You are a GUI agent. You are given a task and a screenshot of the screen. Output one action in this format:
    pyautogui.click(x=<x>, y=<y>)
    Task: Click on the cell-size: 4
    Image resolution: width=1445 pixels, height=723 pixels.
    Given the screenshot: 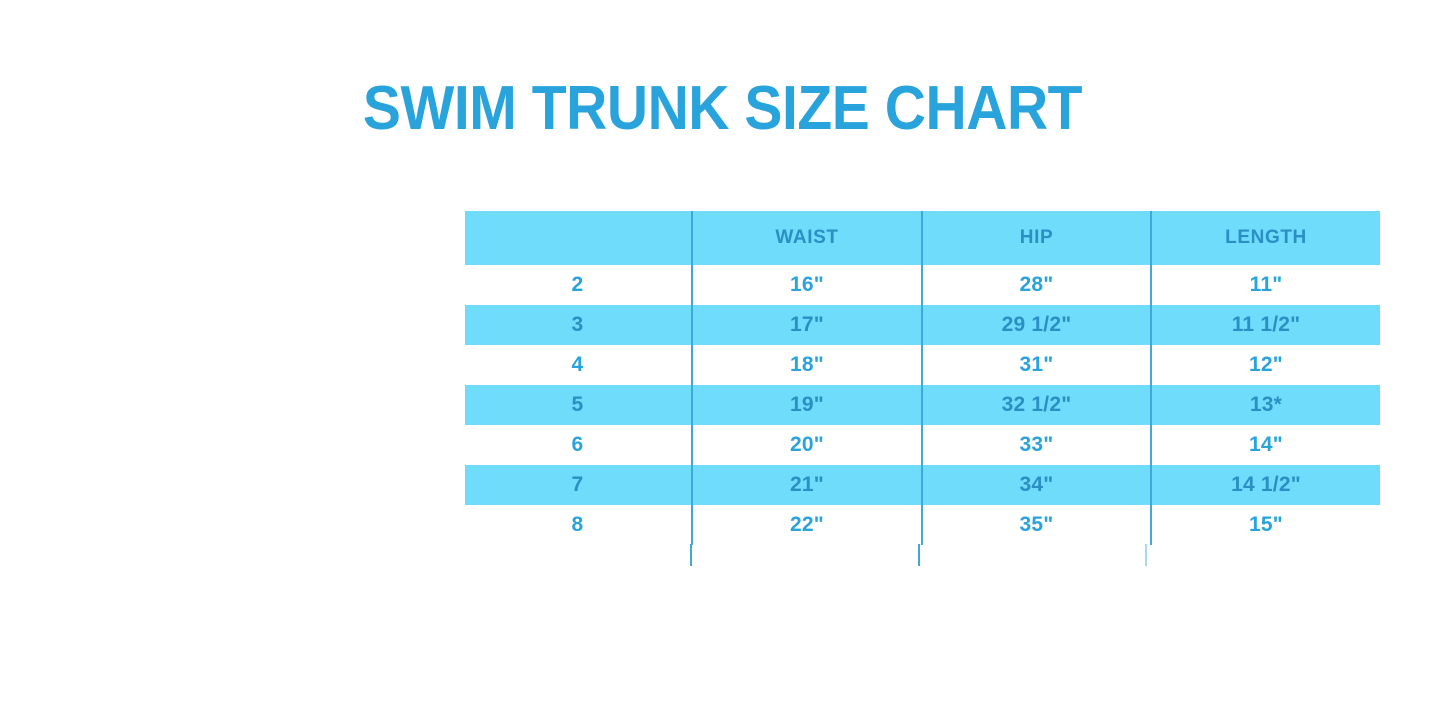 What is the action you would take?
    pyautogui.click(x=578, y=365)
    